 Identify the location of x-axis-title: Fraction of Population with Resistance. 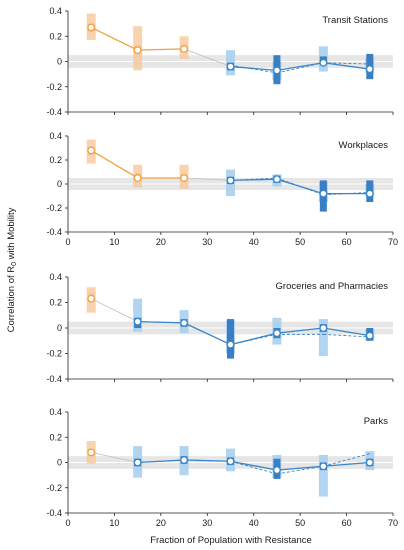
(231, 540).